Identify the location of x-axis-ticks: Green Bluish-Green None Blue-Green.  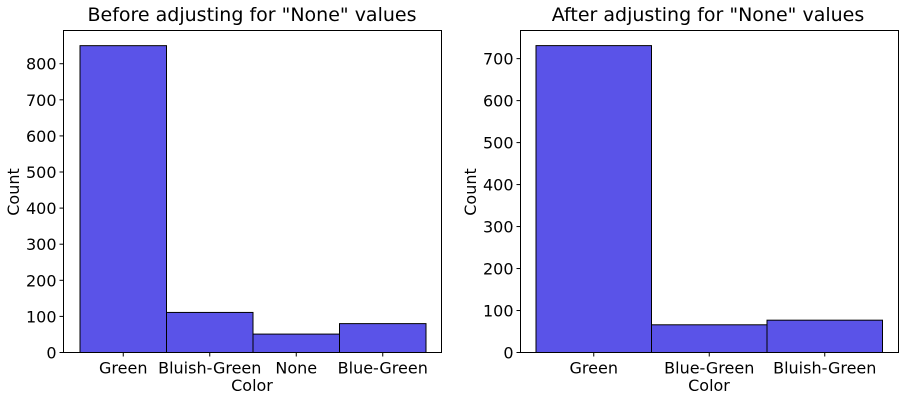
(263, 365).